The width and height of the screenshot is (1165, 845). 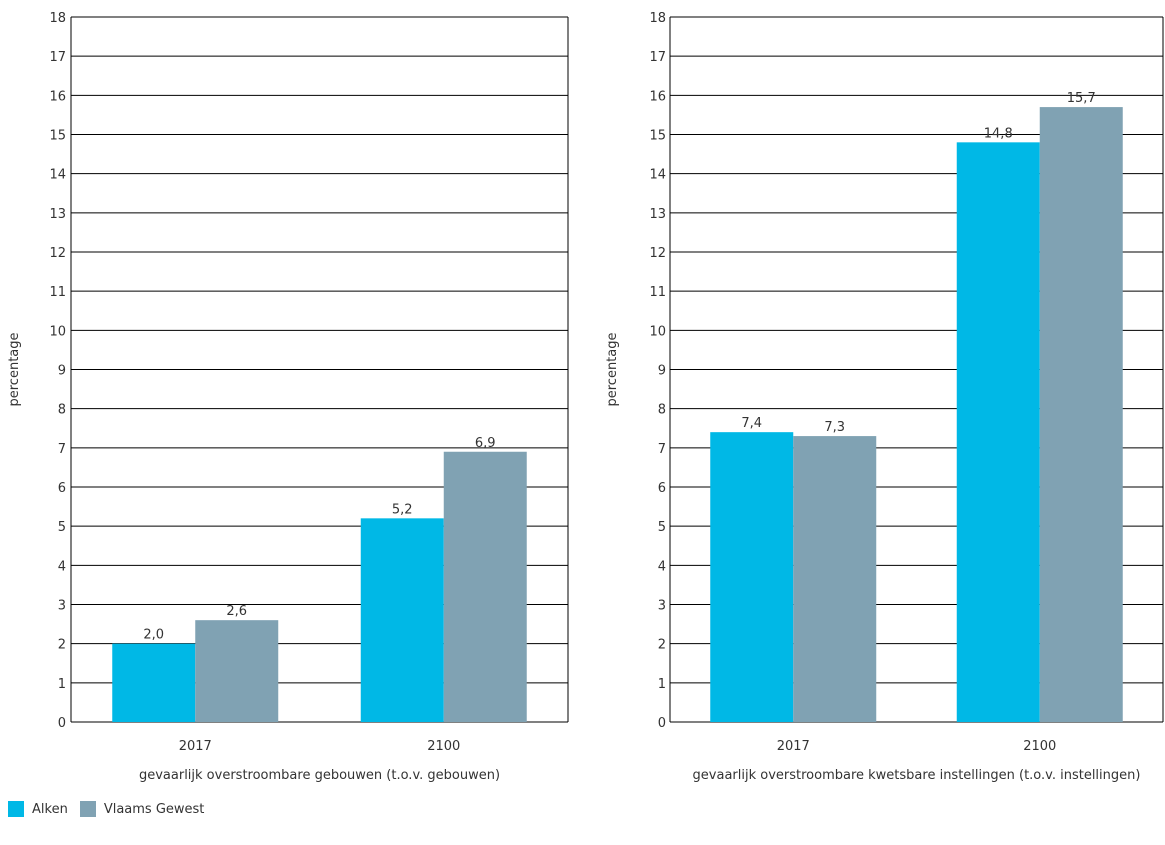 I want to click on panel1-y-tick-label-8: 8, so click(x=62, y=410).